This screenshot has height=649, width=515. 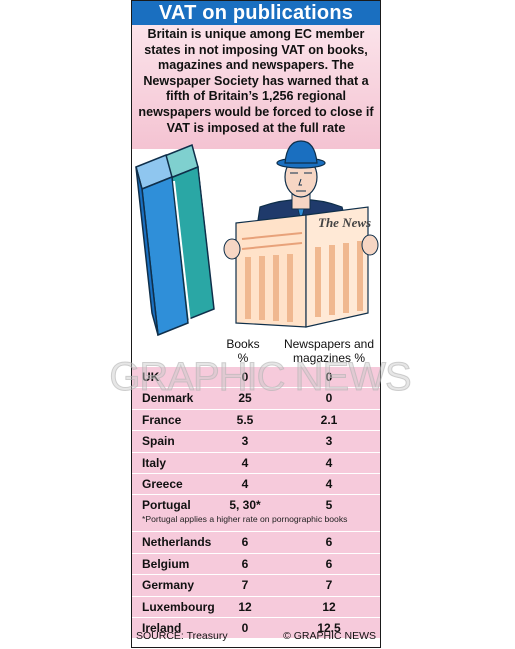 What do you see at coordinates (256, 442) in the screenshot?
I see `table-row: Spain 3 3` at bounding box center [256, 442].